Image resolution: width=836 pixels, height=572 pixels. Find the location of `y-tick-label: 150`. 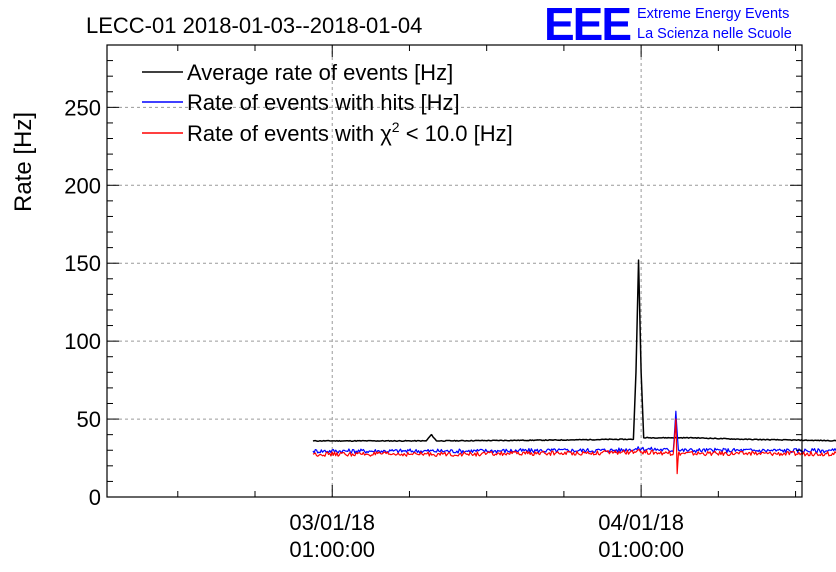

y-tick-label: 150 is located at coordinates (82, 263).